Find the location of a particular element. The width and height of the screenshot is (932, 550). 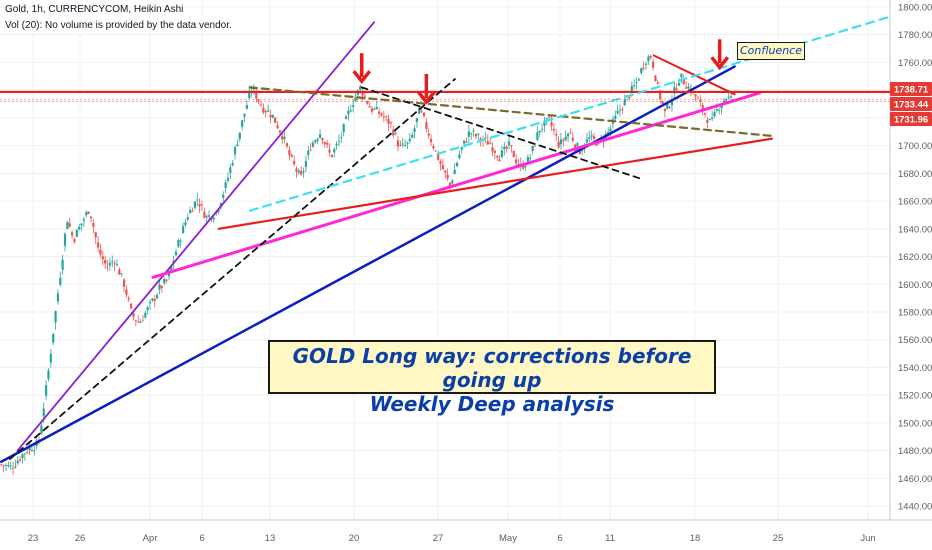

price-tick-label: 1600.00 is located at coordinates (915, 285).